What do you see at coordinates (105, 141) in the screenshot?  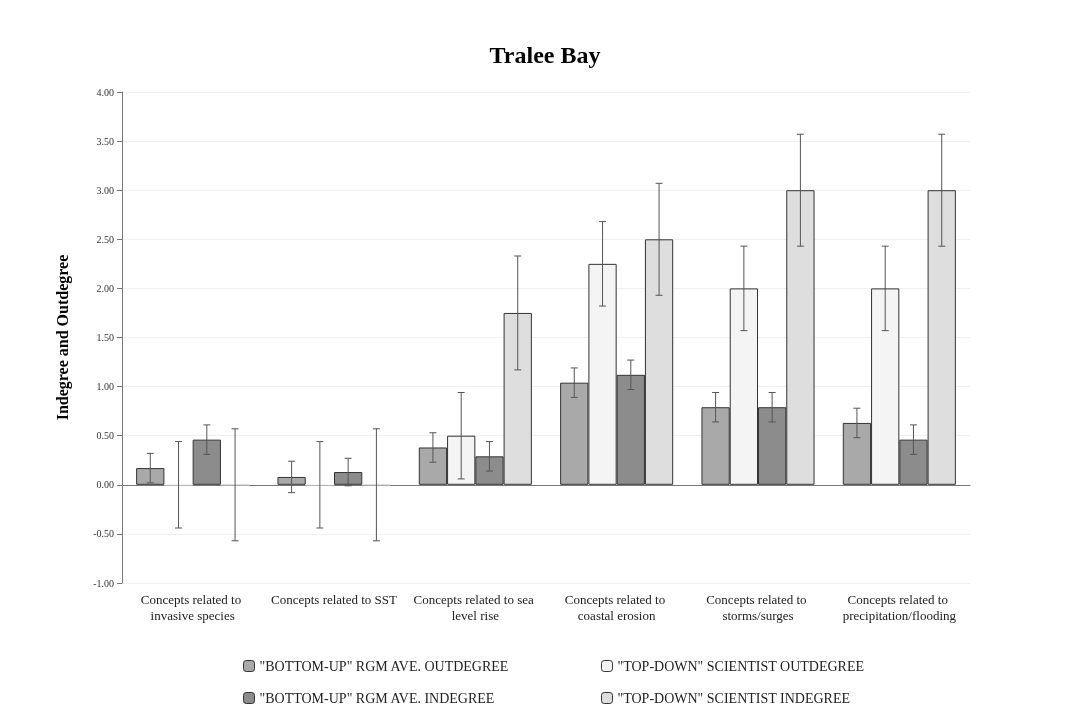 I see `y-tick-label: 3.50` at bounding box center [105, 141].